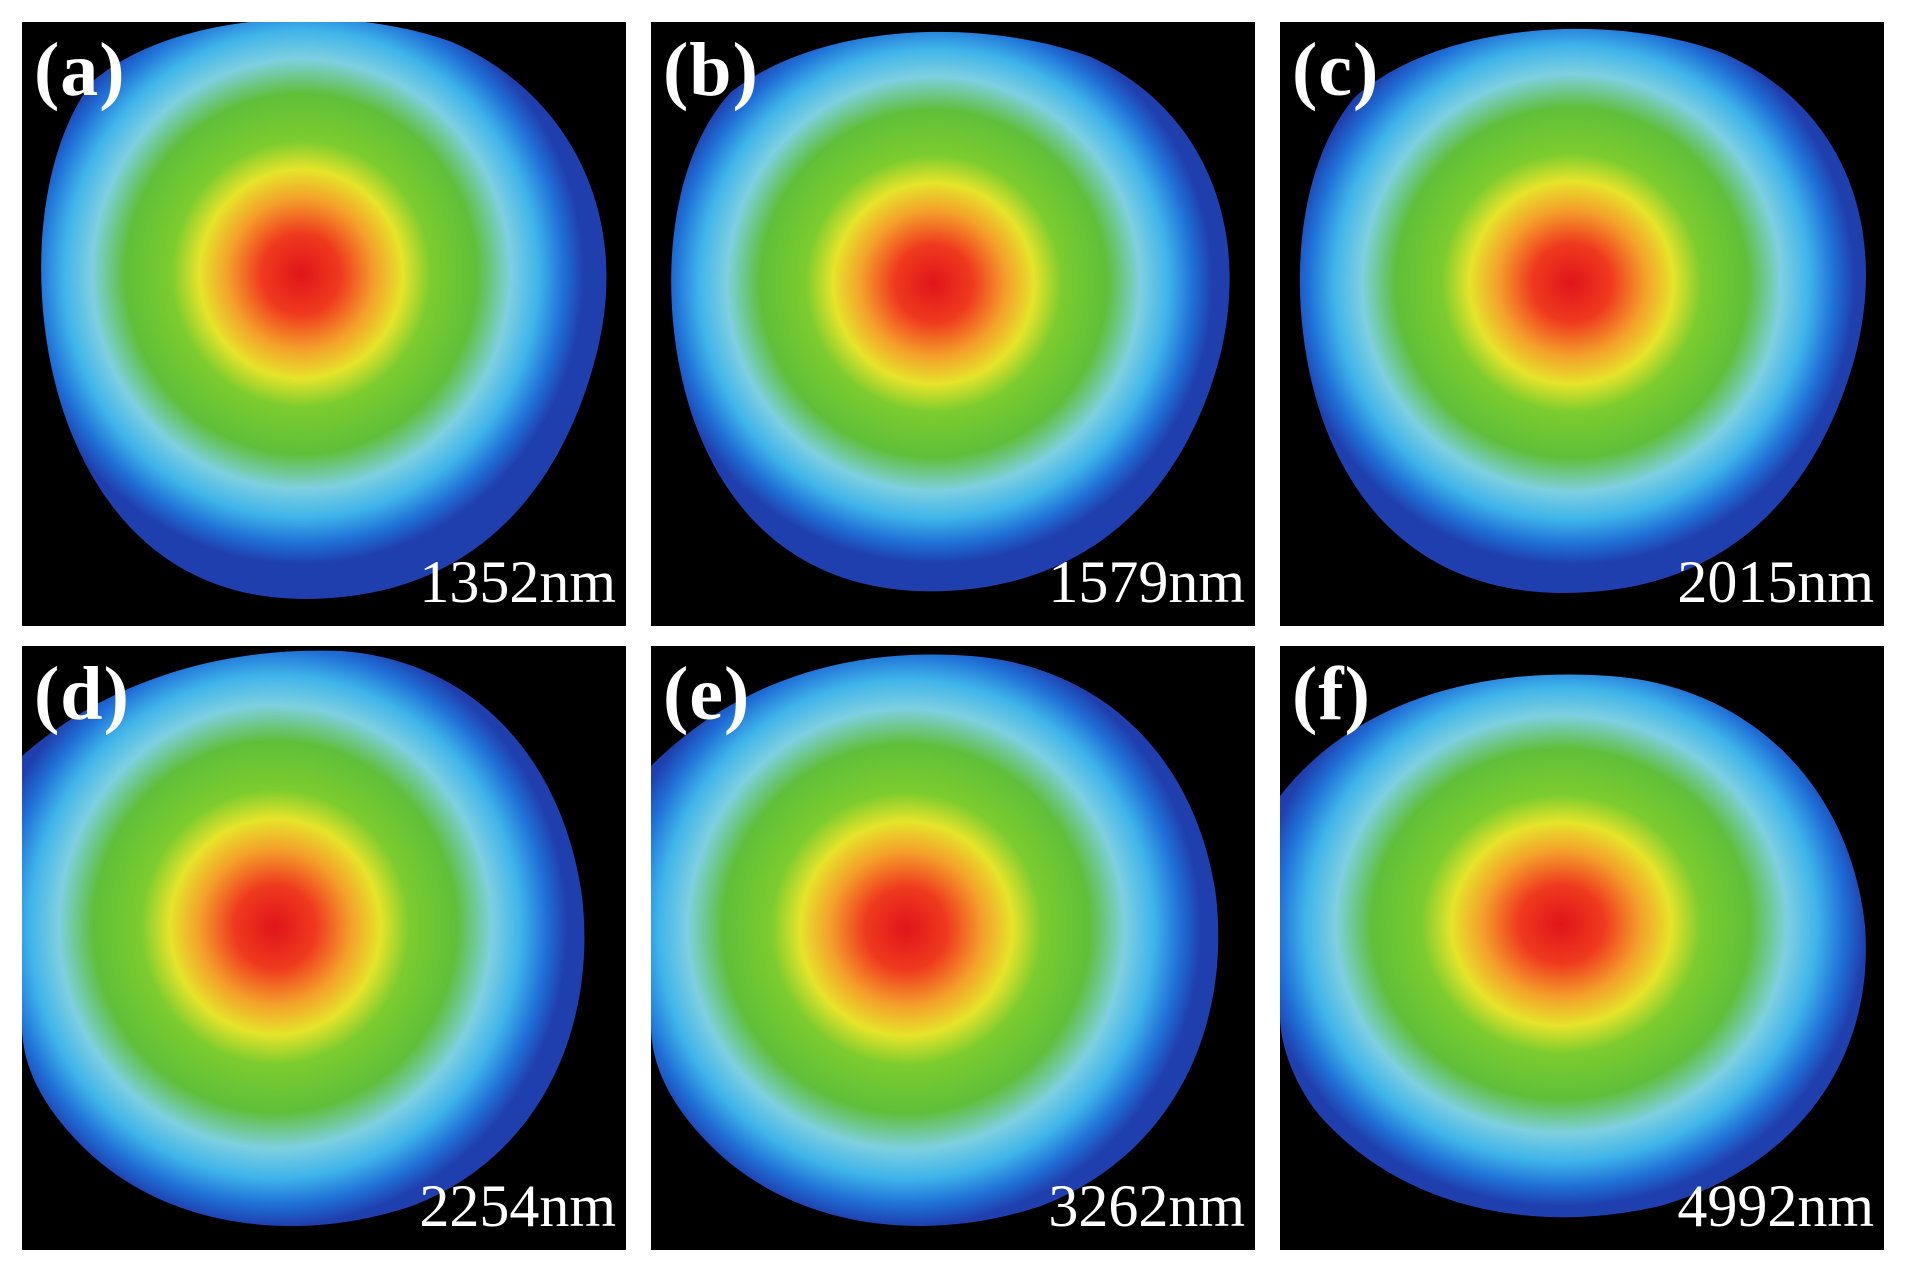  Describe the element at coordinates (1336, 70) in the screenshot. I see `panel-label: (c)` at that location.